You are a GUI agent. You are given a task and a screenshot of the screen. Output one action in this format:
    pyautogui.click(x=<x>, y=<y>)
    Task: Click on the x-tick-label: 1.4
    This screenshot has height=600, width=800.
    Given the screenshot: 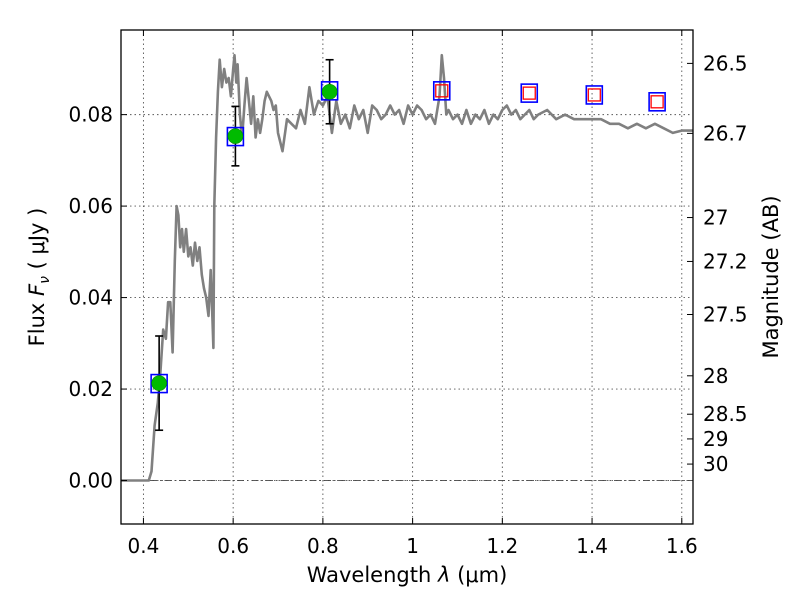 What is the action you would take?
    pyautogui.click(x=592, y=546)
    